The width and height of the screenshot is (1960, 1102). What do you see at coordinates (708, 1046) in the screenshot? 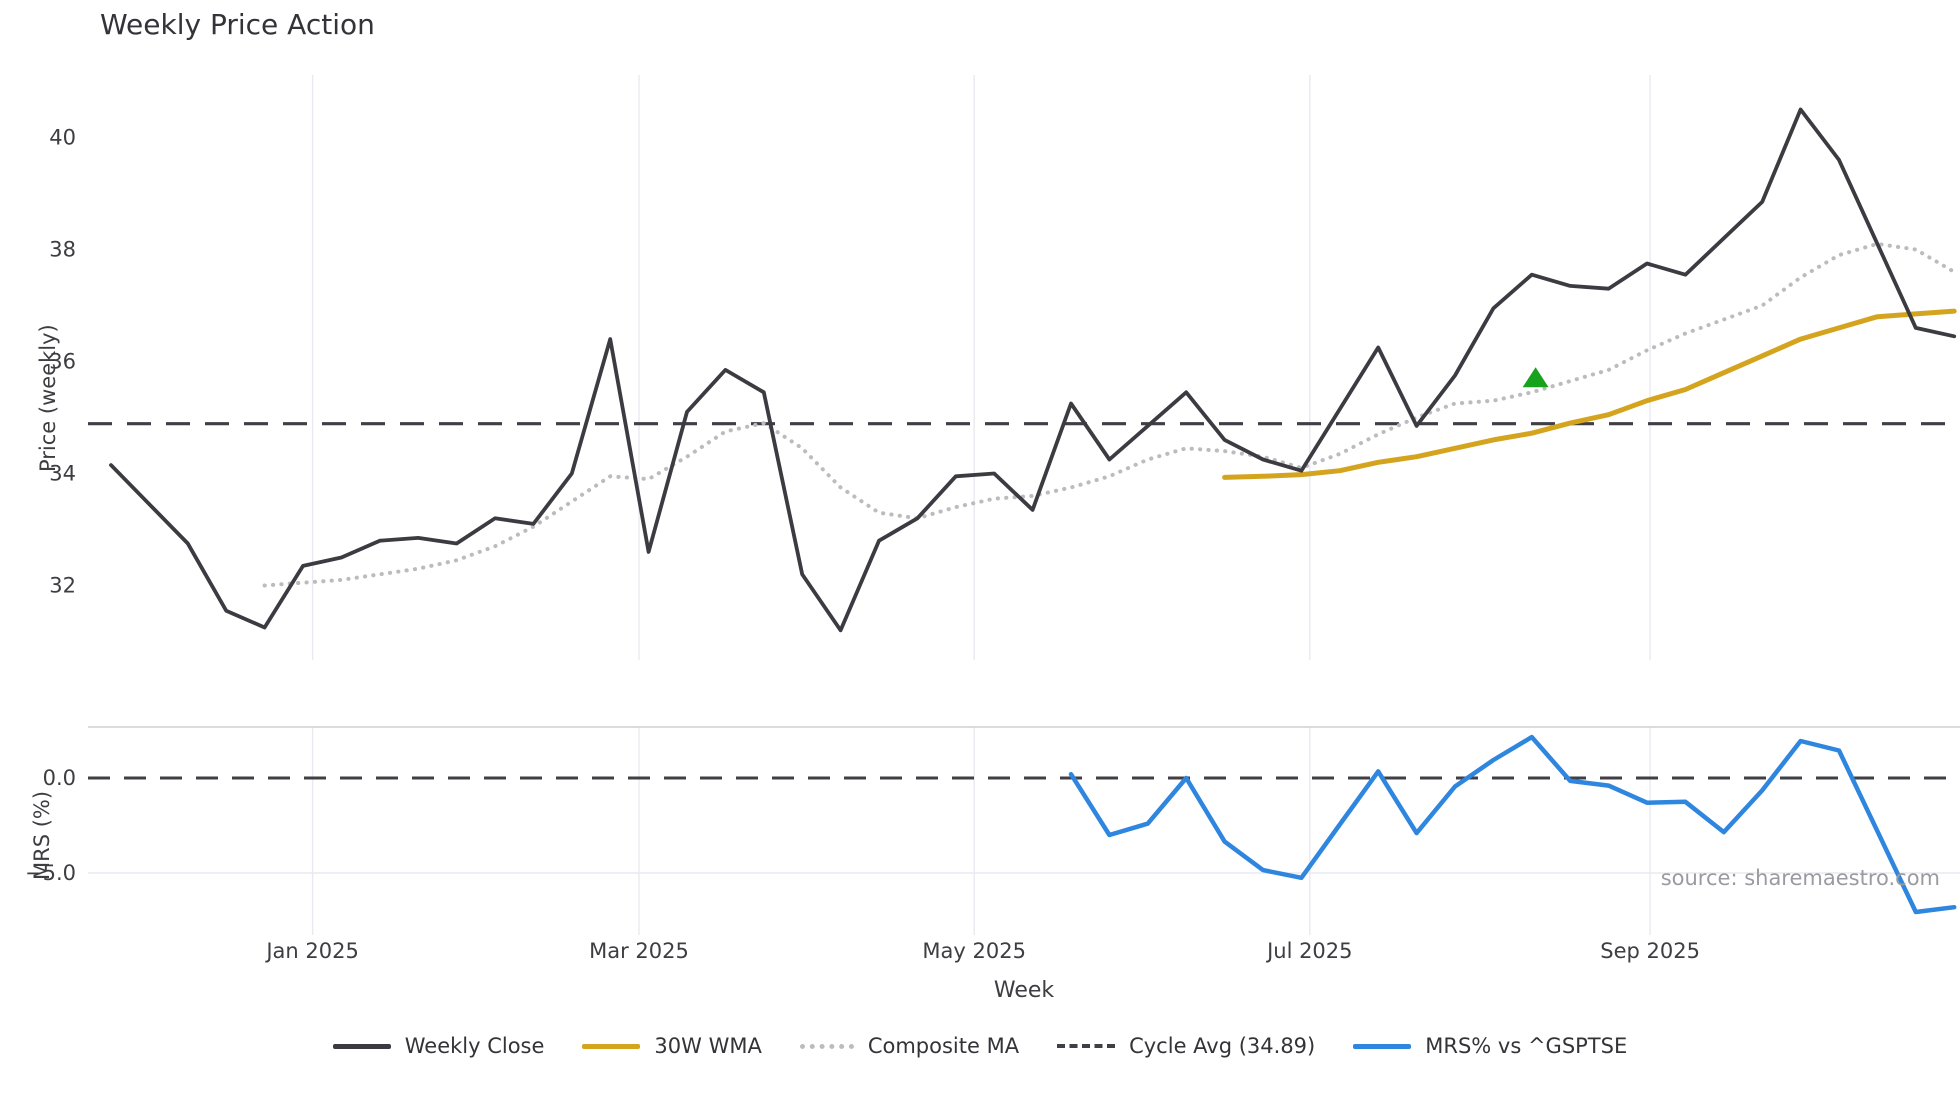
I see `legend-label: 30W WMA` at bounding box center [708, 1046].